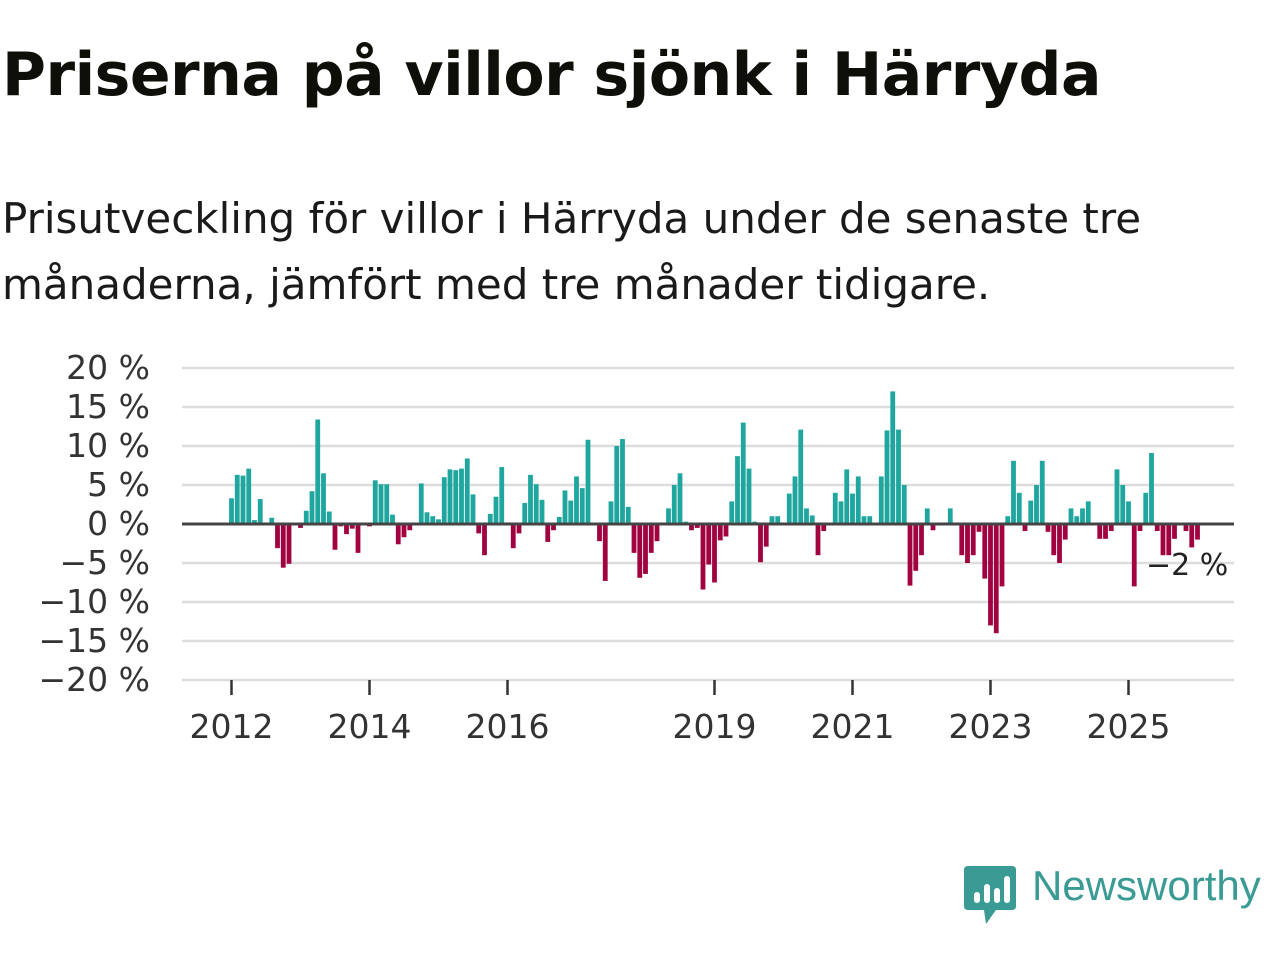  Describe the element at coordinates (118, 523) in the screenshot. I see `y-tick-label: 0 %` at that location.